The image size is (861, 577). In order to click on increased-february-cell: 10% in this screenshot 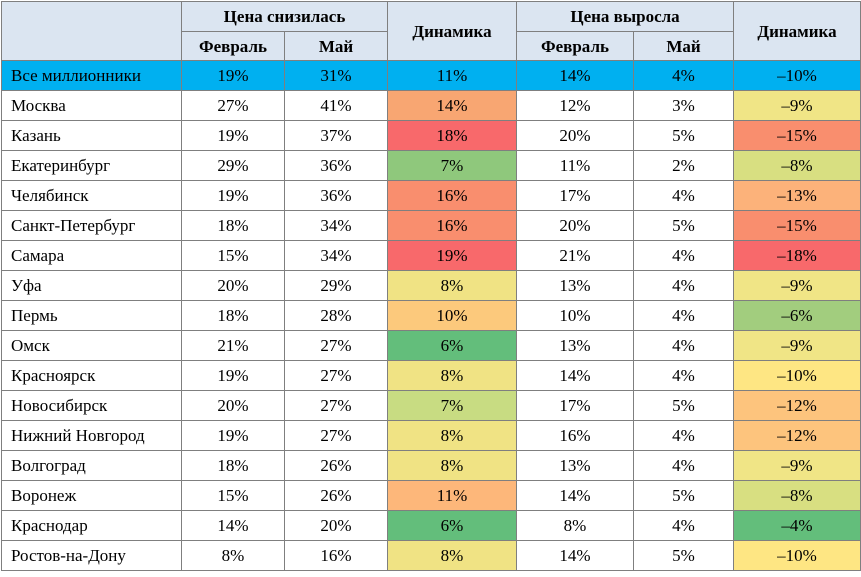, I will do `click(575, 315)`.